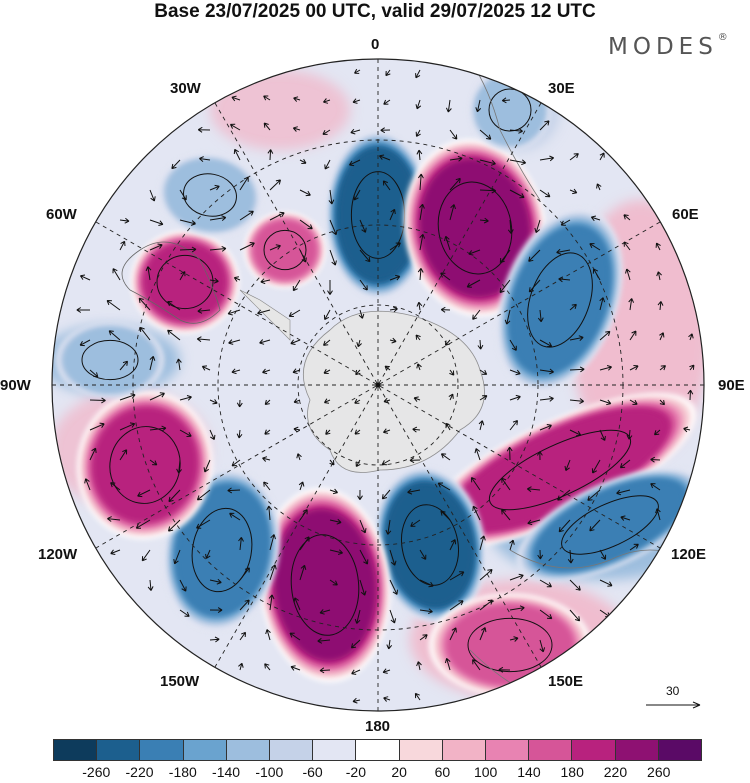 Image resolution: width=750 pixels, height=783 pixels. Describe the element at coordinates (685, 214) in the screenshot. I see `lon-label-60e: 60E` at that location.